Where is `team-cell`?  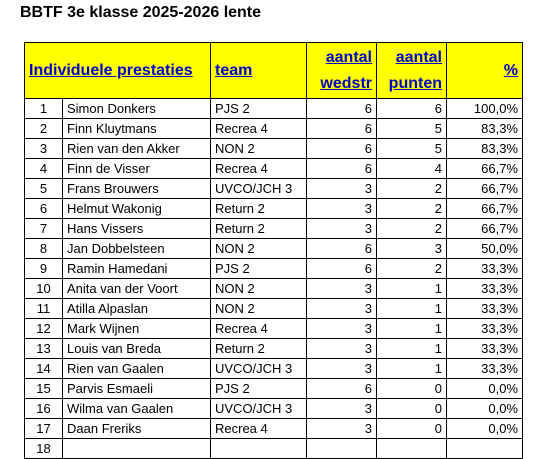
team-cell is located at coordinates (258, 448).